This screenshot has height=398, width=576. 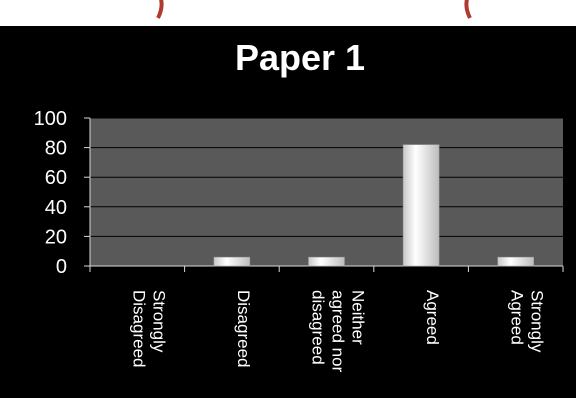 I want to click on category-label: Neither, so click(x=358, y=317).